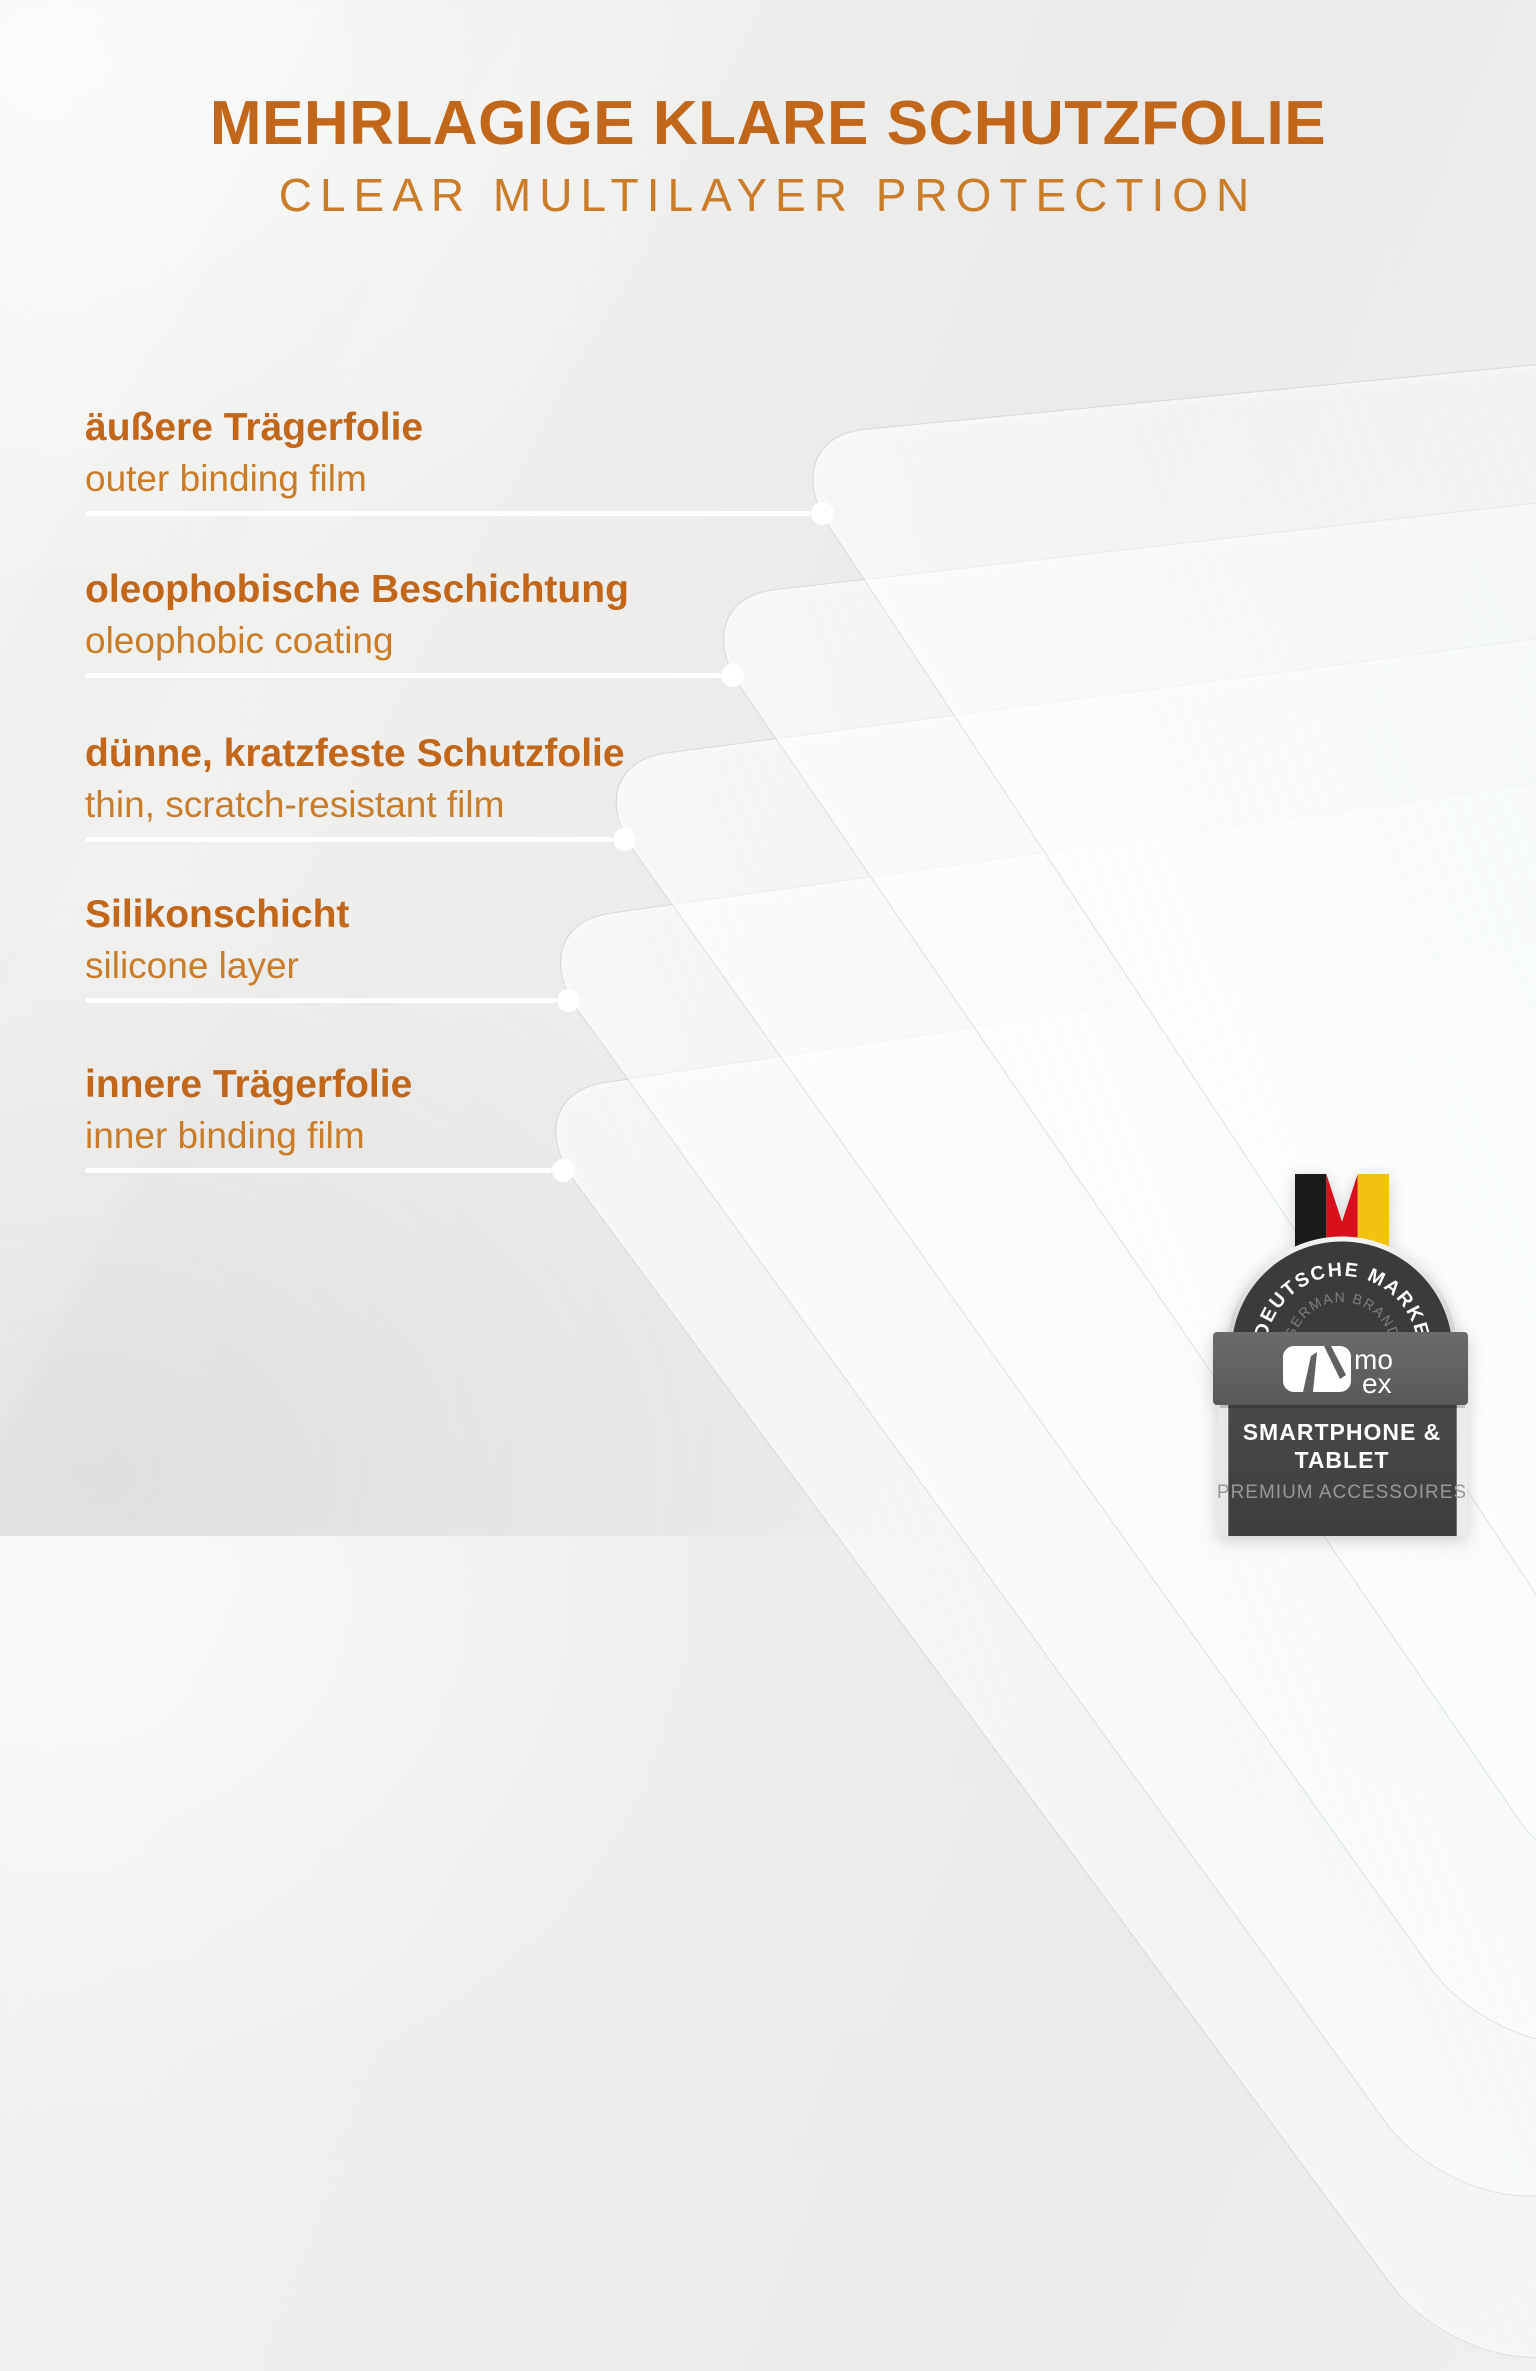 This screenshot has height=2371, width=1536. What do you see at coordinates (249, 1084) in the screenshot?
I see `layer-label-de-5: innere Trägerfolie` at bounding box center [249, 1084].